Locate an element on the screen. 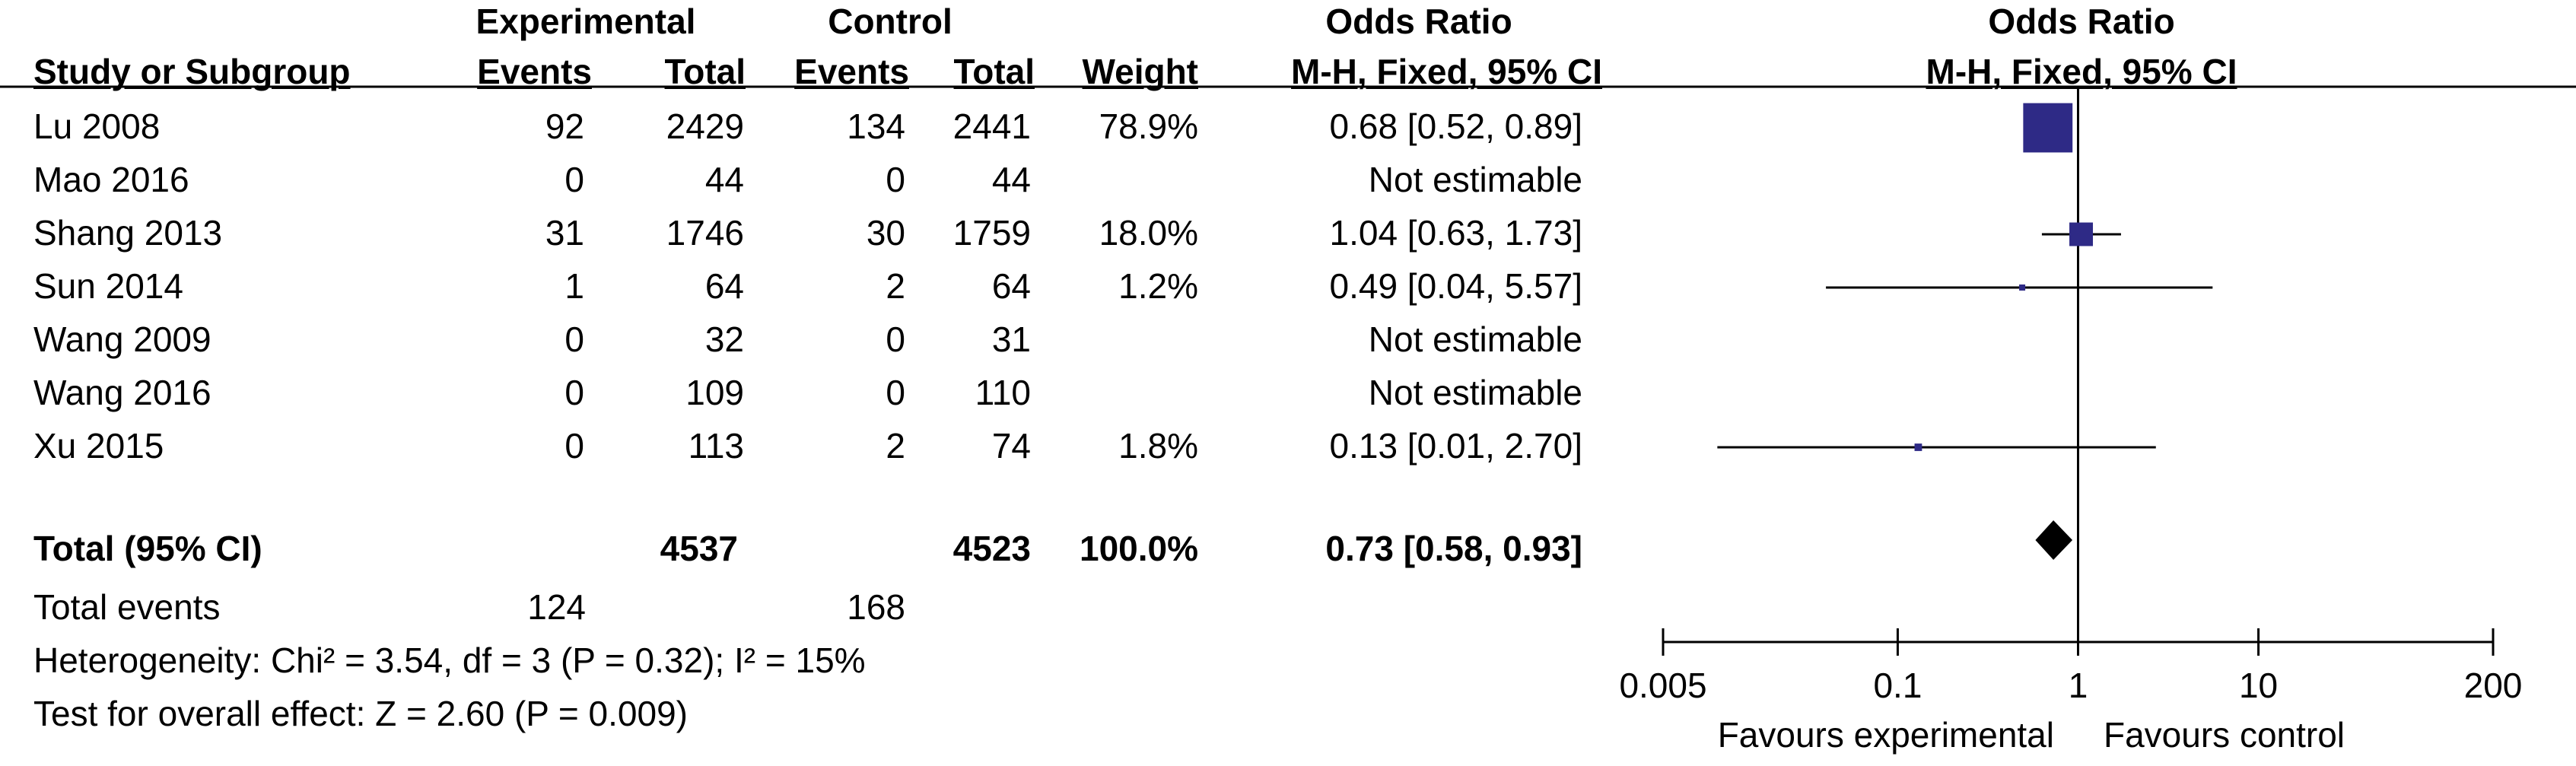 This screenshot has height=766, width=2576. pooled-diamond is located at coordinates (2054, 540).